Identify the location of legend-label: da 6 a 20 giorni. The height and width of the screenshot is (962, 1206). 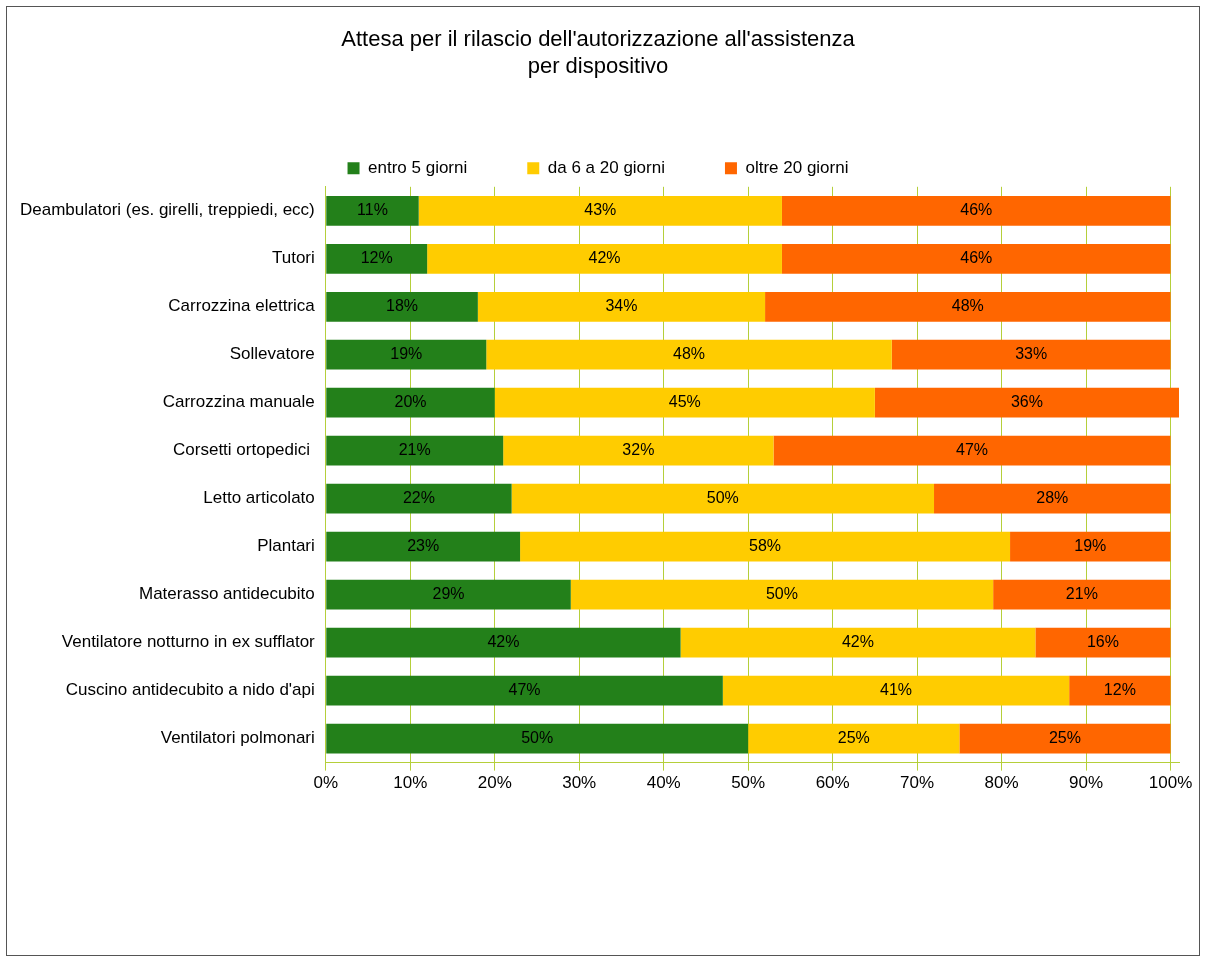
(606, 167).